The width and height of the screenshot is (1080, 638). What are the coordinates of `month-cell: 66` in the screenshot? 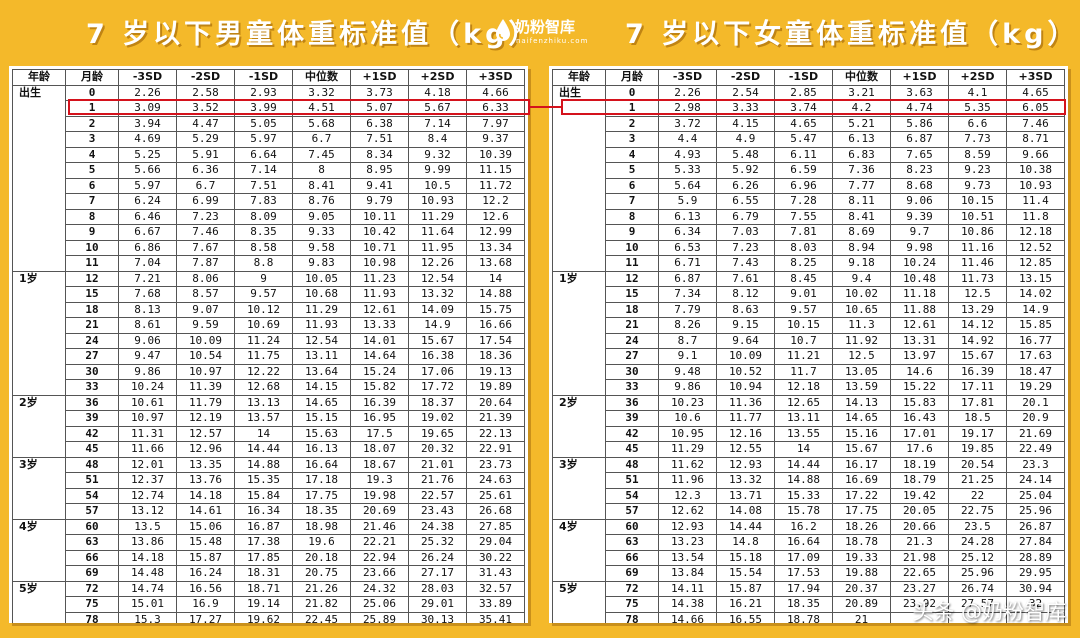 It's located at (92, 557).